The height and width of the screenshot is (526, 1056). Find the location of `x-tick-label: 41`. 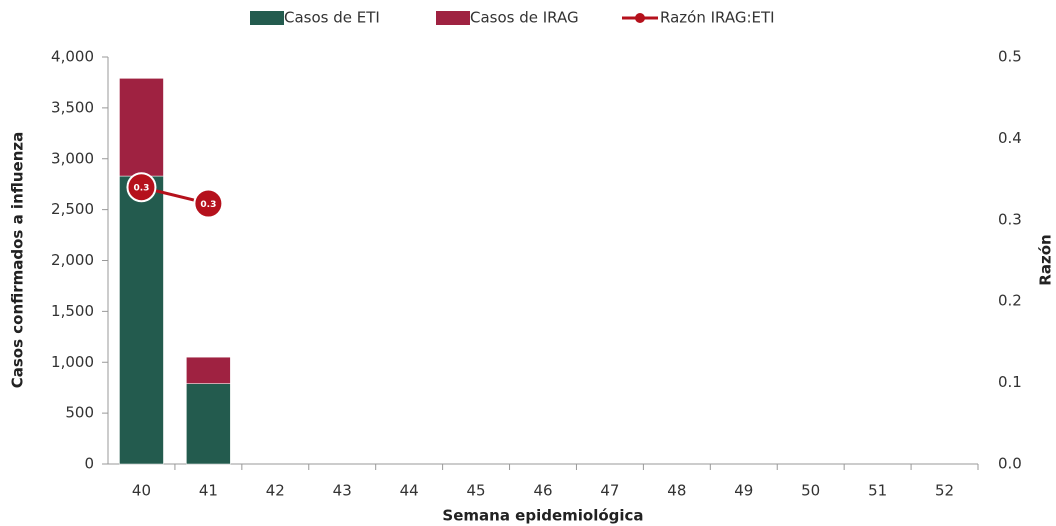

x-tick-label: 41 is located at coordinates (208, 491).